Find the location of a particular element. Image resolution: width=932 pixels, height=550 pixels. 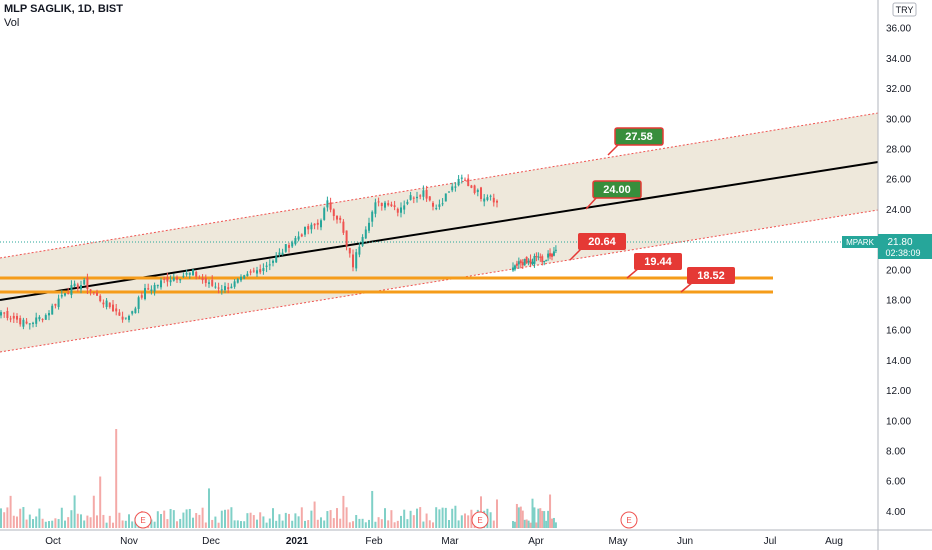

x-tick-label: Mar is located at coordinates (450, 541).